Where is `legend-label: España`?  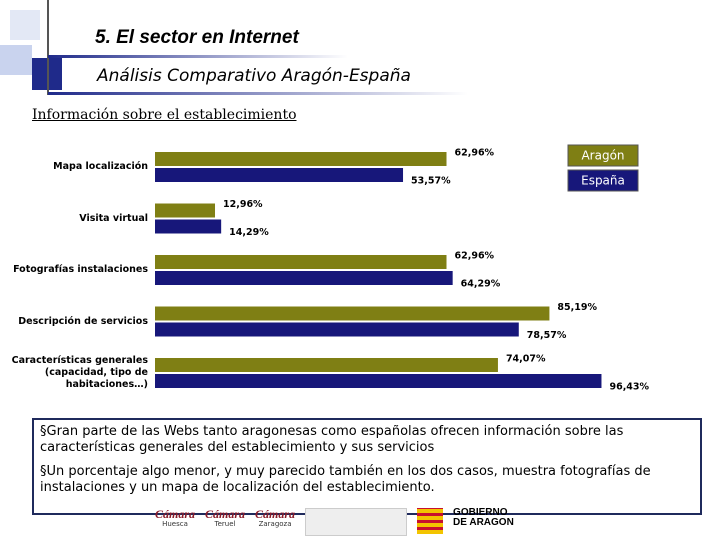 legend-label: España is located at coordinates (603, 181).